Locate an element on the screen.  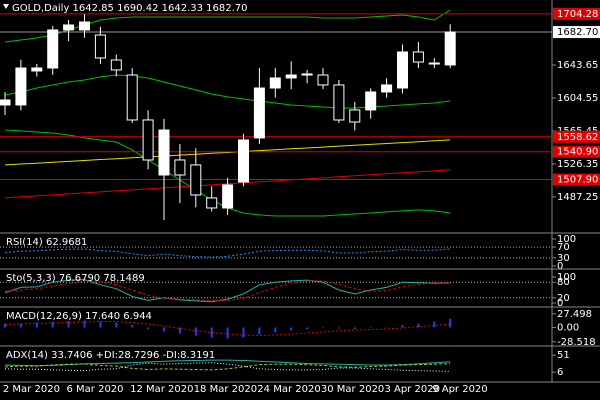
y-tick-label: 80 is located at coordinates (563, 282).